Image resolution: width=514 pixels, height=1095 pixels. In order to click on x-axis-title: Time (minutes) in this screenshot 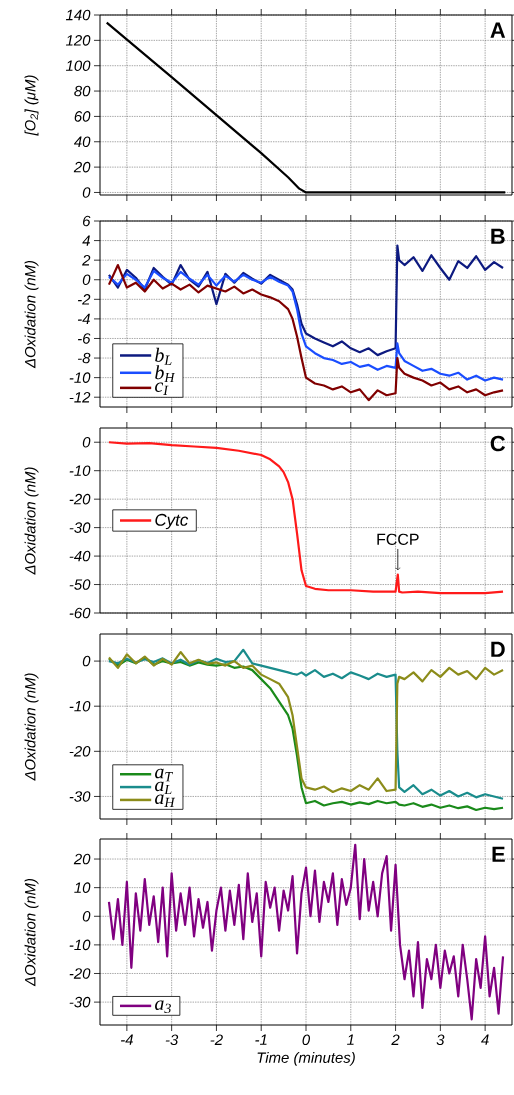, I will do `click(306, 1058)`.